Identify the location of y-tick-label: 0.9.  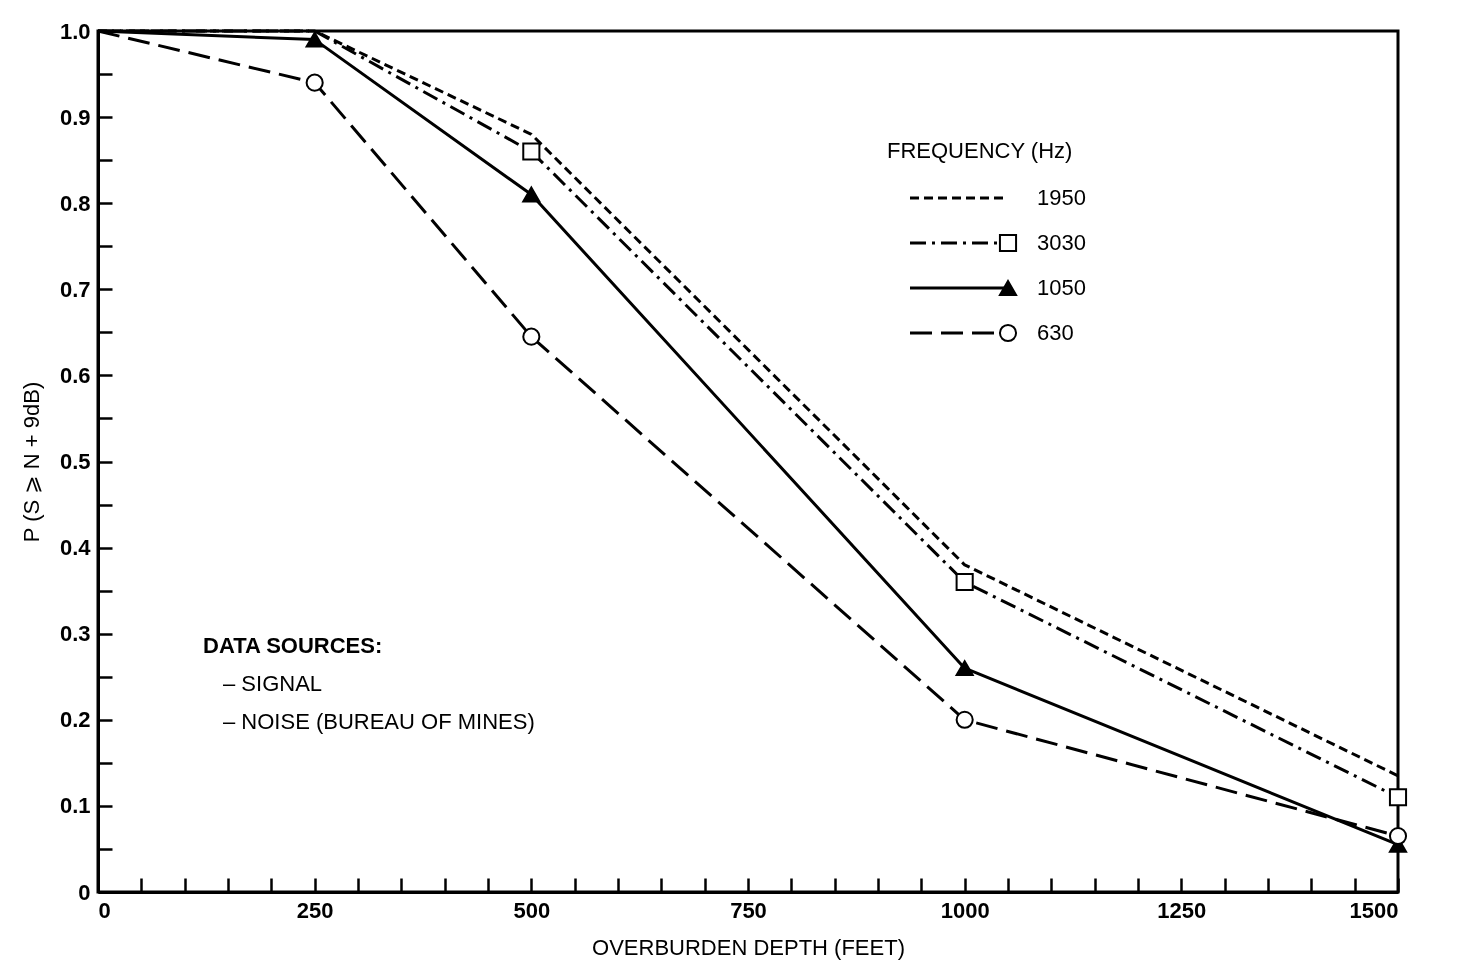
(75, 117).